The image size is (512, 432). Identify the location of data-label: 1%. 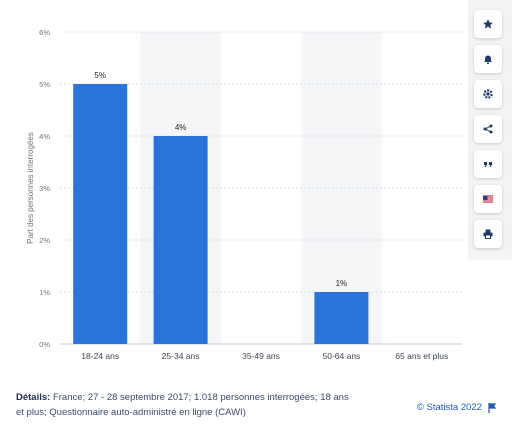
(342, 283).